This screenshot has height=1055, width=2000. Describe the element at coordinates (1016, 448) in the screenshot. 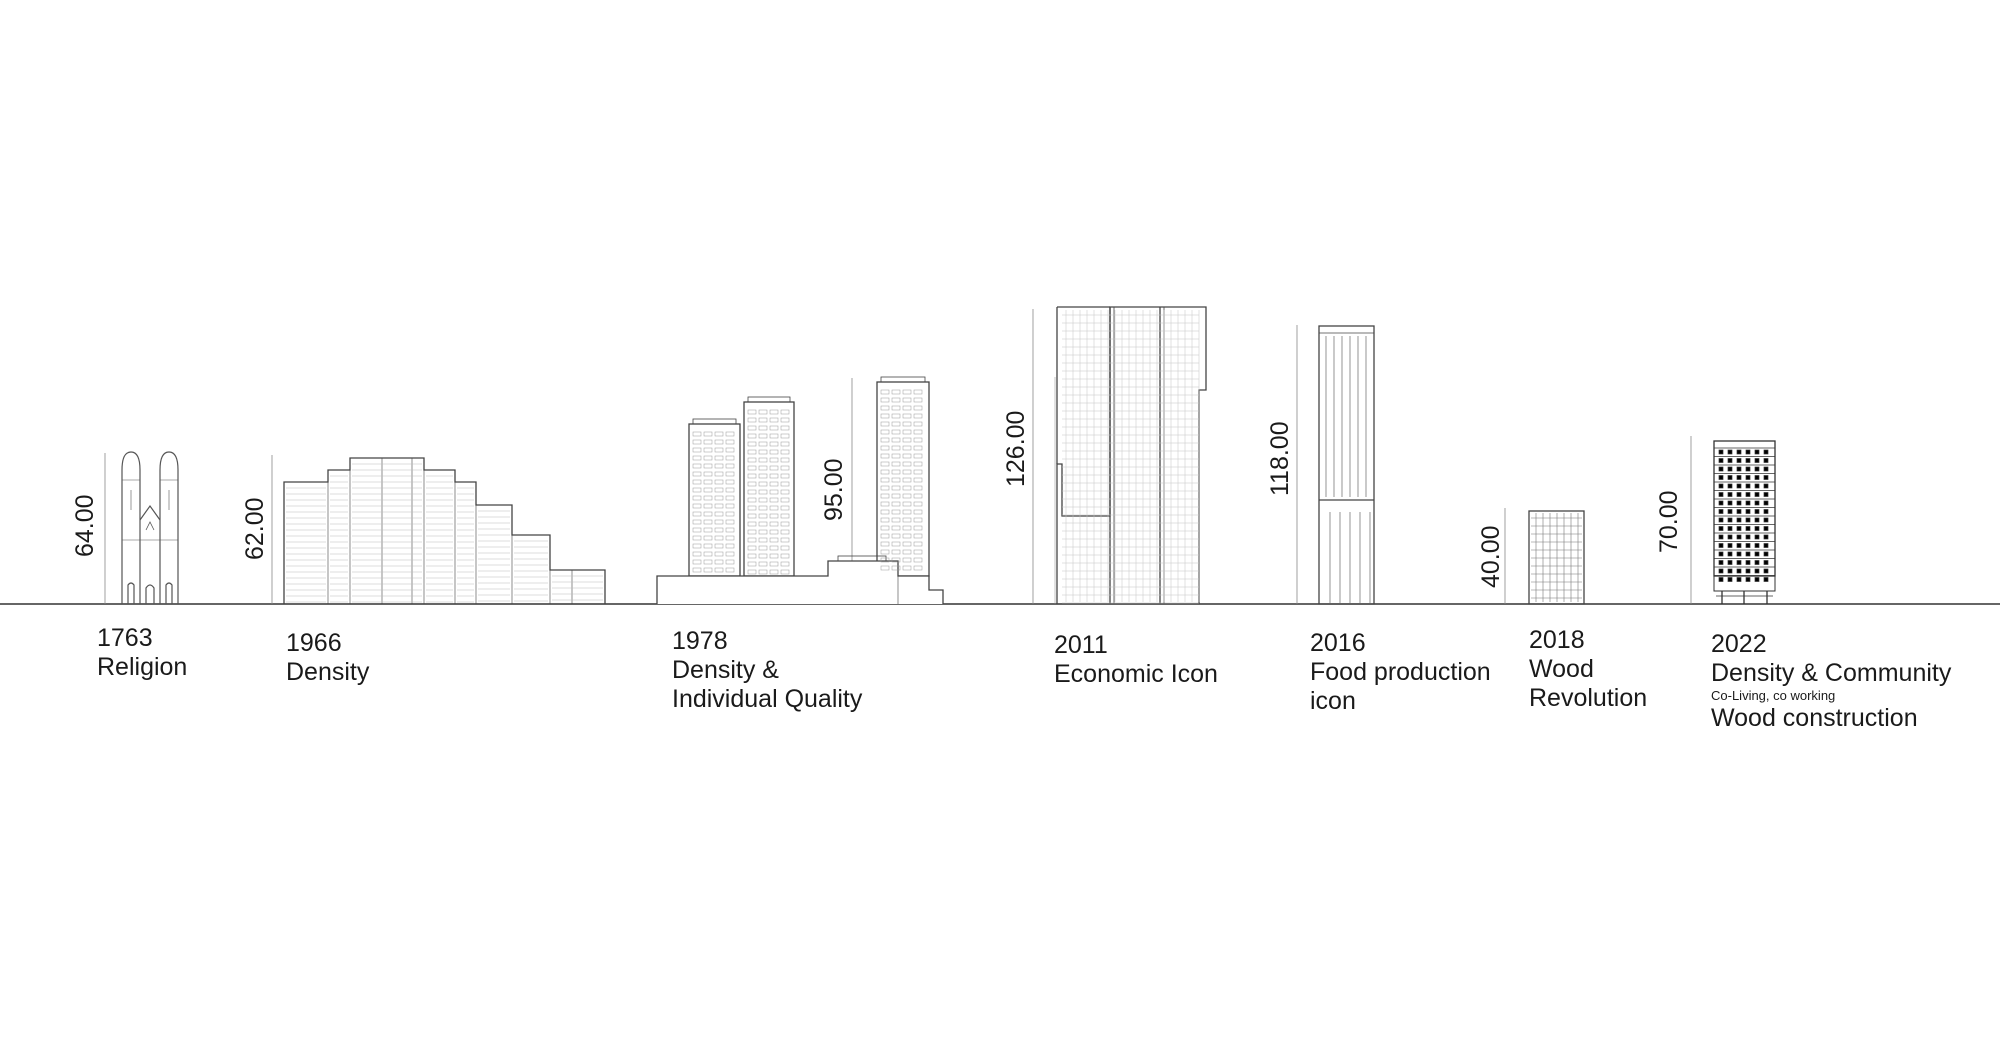

I see `height-label: 126.00` at that location.